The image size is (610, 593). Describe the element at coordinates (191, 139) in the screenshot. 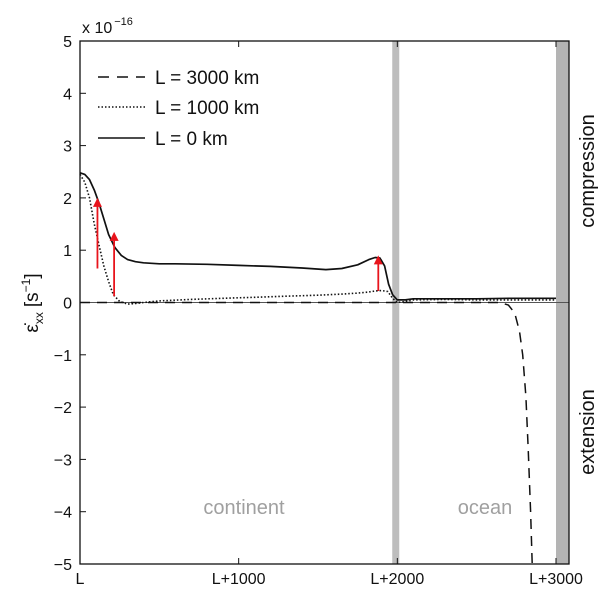

I see `legend-label-0: L = 0 km` at that location.